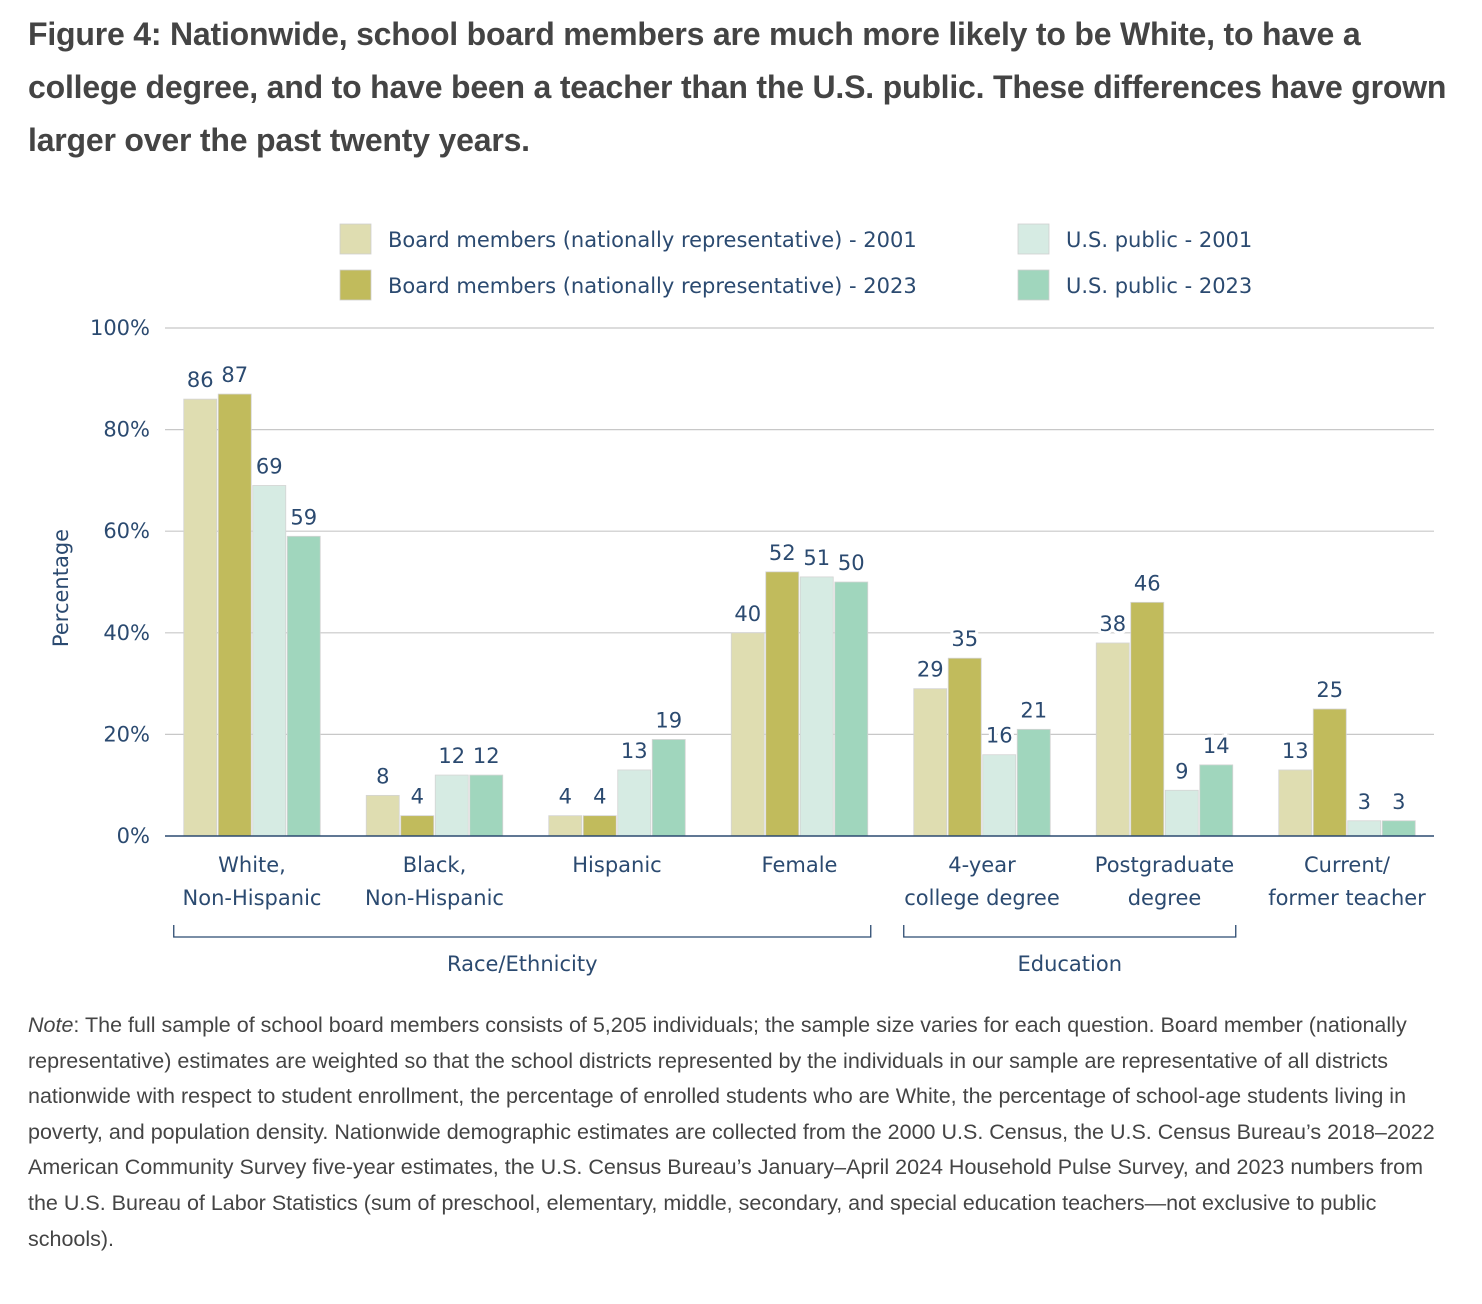  What do you see at coordinates (1033, 710) in the screenshot?
I see `data-label: 21` at bounding box center [1033, 710].